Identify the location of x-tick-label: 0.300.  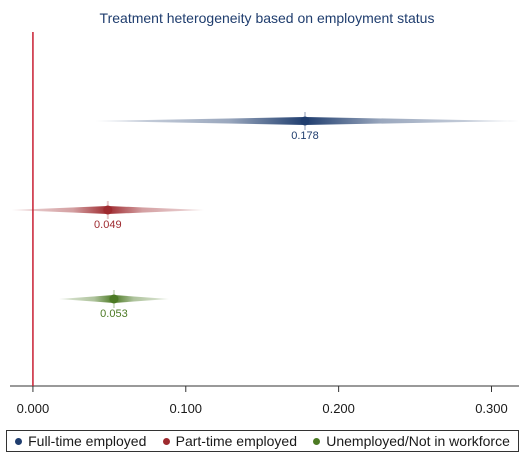
(491, 408).